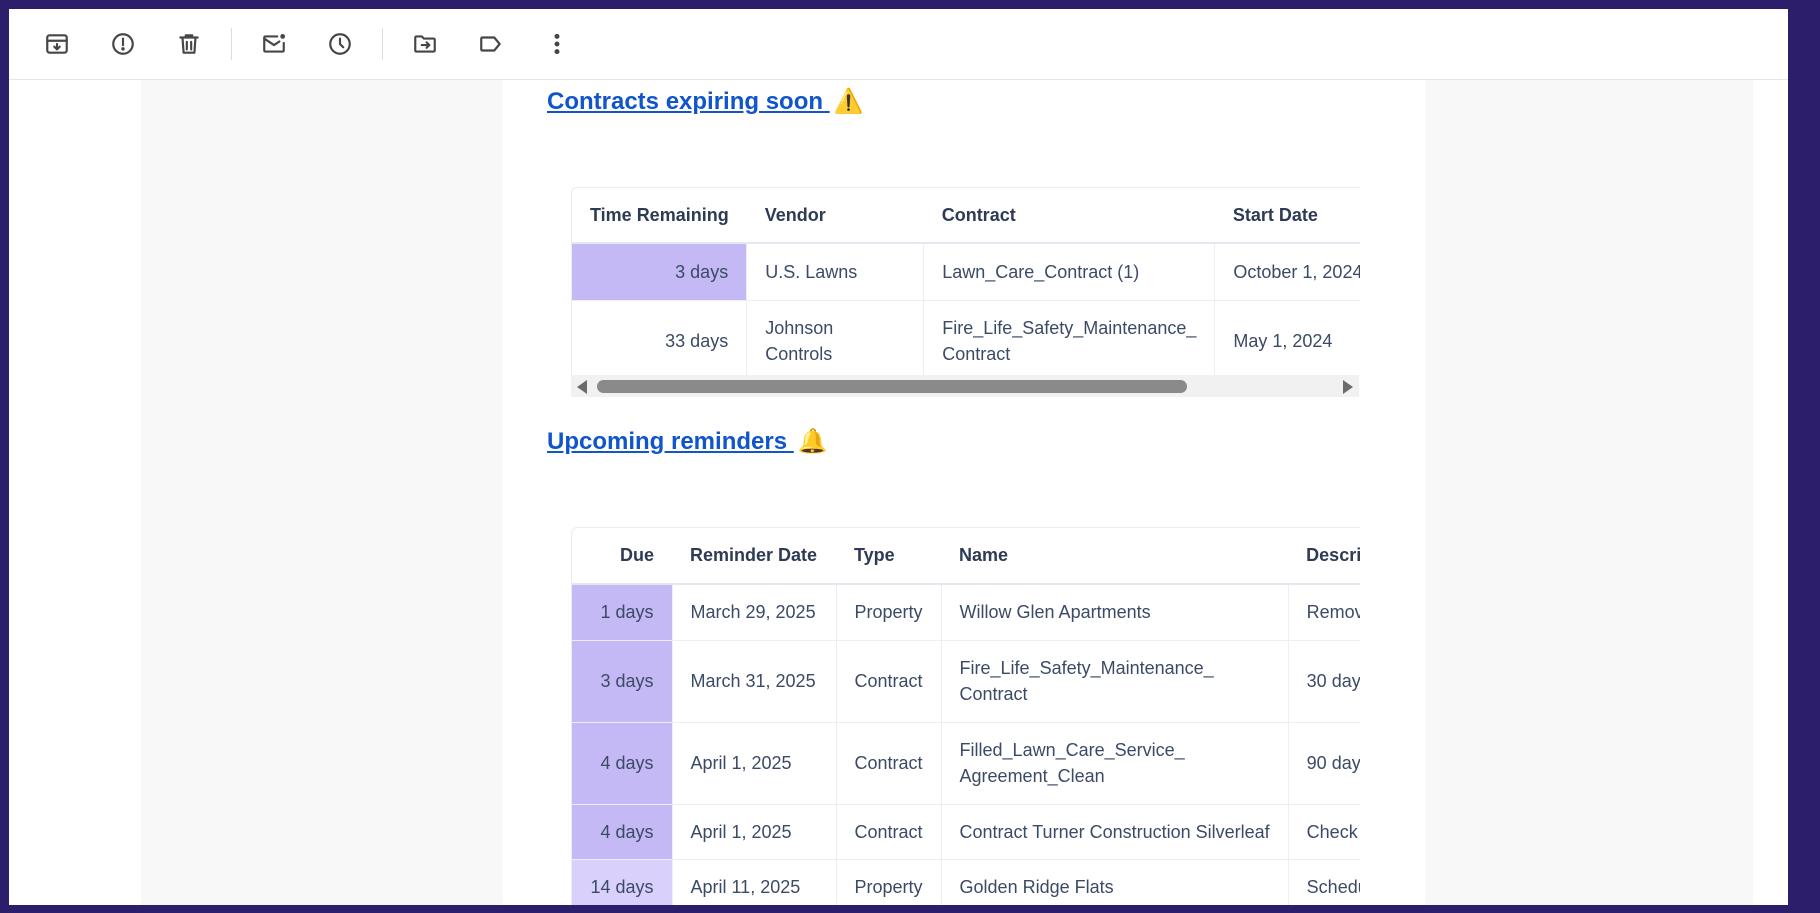 This screenshot has height=913, width=1820. I want to click on delete-button, so click(189, 44).